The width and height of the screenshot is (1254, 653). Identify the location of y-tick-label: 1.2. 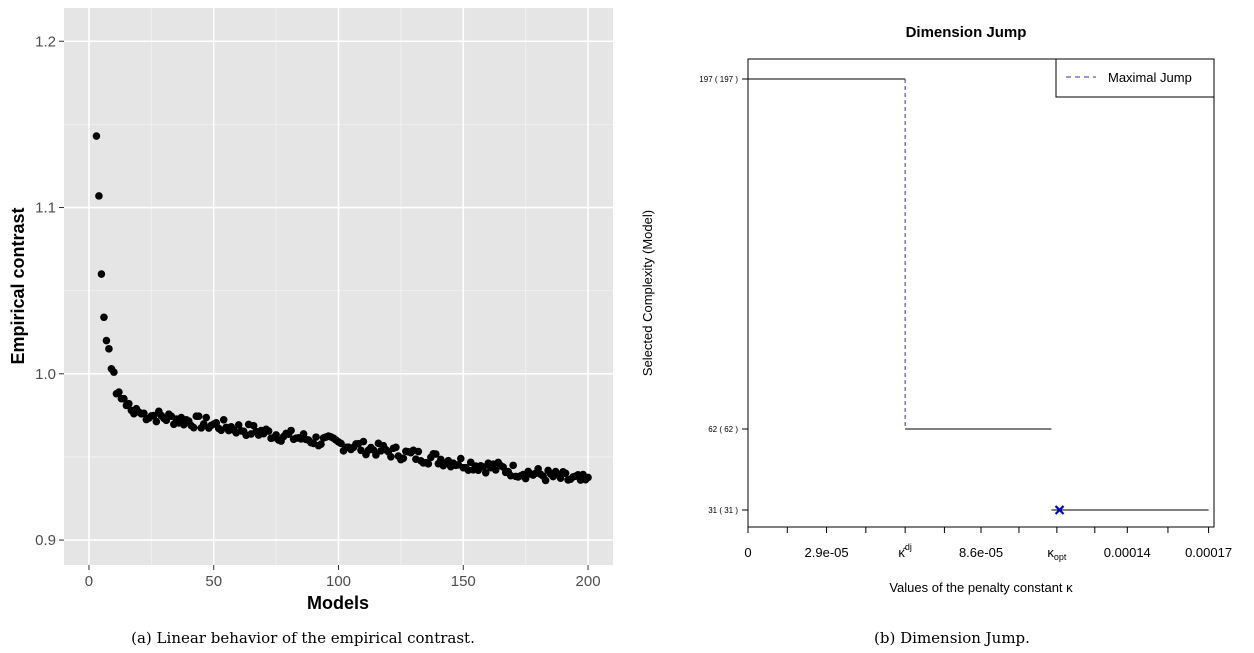
(45, 41).